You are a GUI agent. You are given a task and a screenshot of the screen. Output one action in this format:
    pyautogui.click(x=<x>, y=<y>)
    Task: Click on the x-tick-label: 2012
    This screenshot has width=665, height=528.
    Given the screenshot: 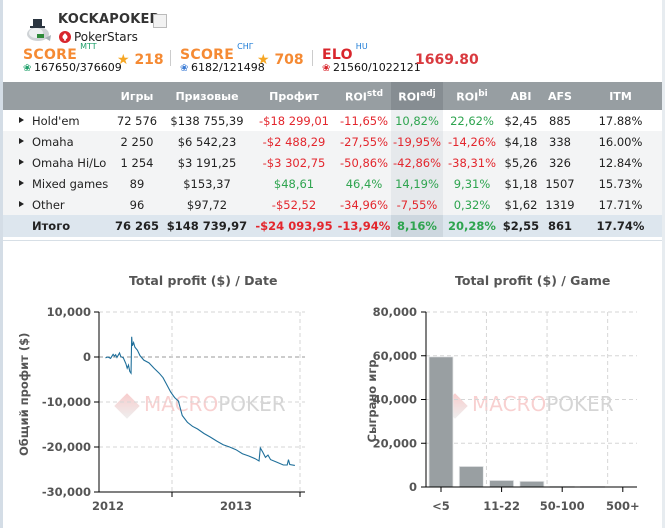 What is the action you would take?
    pyautogui.click(x=108, y=506)
    